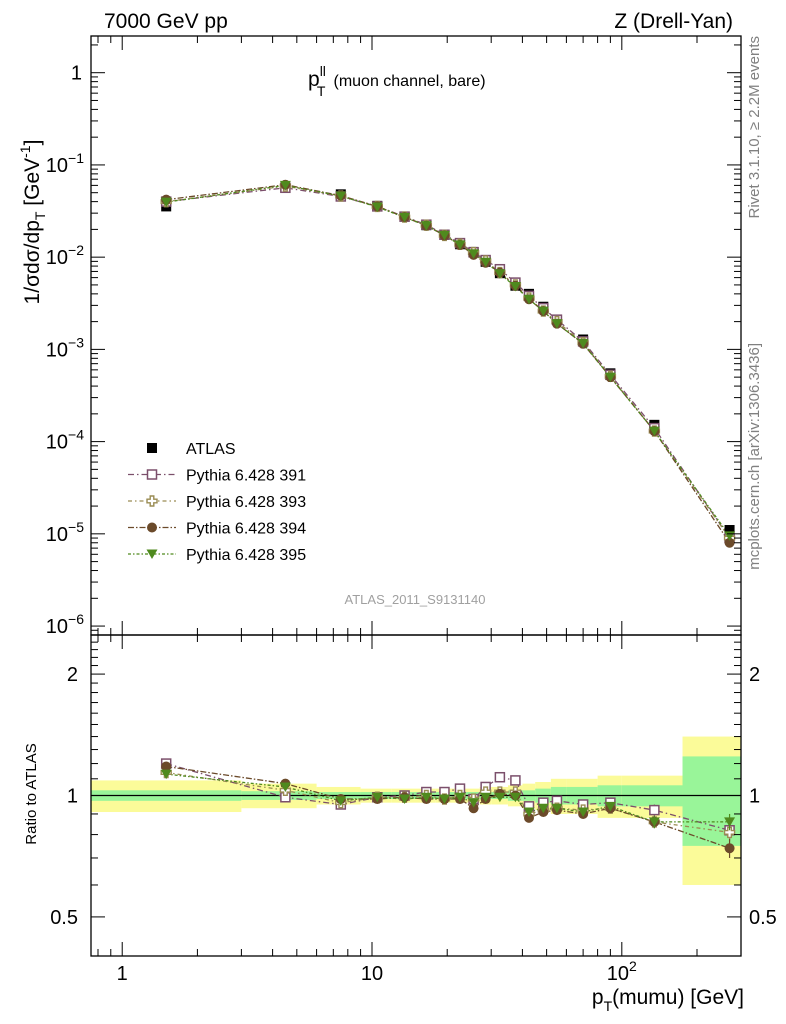 The height and width of the screenshot is (1024, 786). Describe the element at coordinates (246, 529) in the screenshot. I see `legend-label-p394: Pythia 6.428 394` at that location.